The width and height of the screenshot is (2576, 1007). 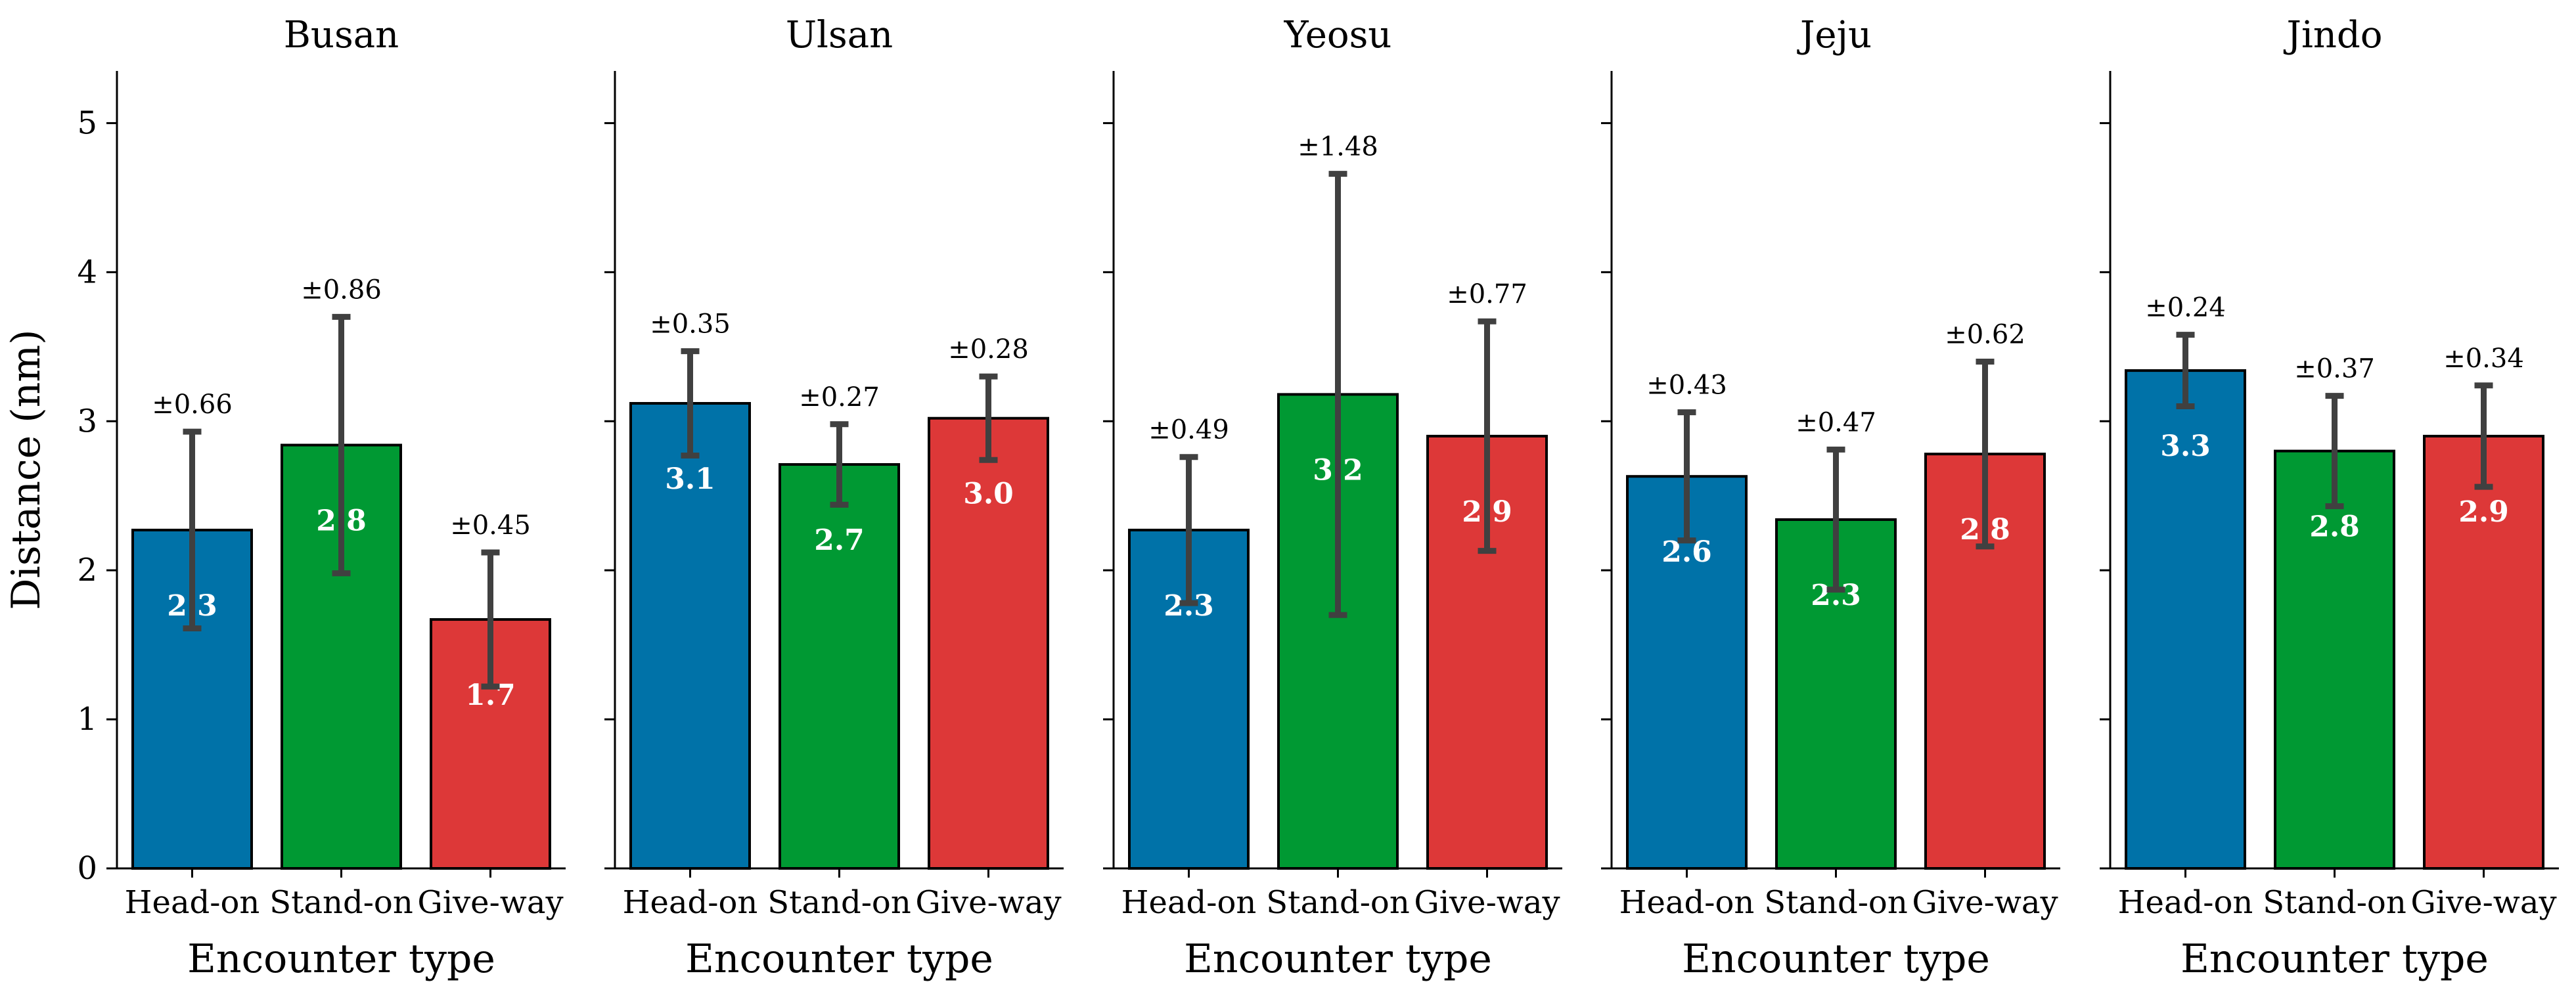 What do you see at coordinates (2483, 359) in the screenshot?
I see `error-label: ±0.34` at bounding box center [2483, 359].